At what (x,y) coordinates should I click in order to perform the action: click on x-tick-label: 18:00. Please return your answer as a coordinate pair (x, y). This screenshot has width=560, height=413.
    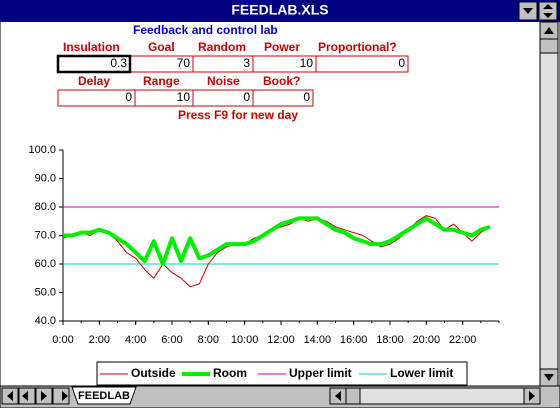
    Looking at the image, I should click on (390, 340).